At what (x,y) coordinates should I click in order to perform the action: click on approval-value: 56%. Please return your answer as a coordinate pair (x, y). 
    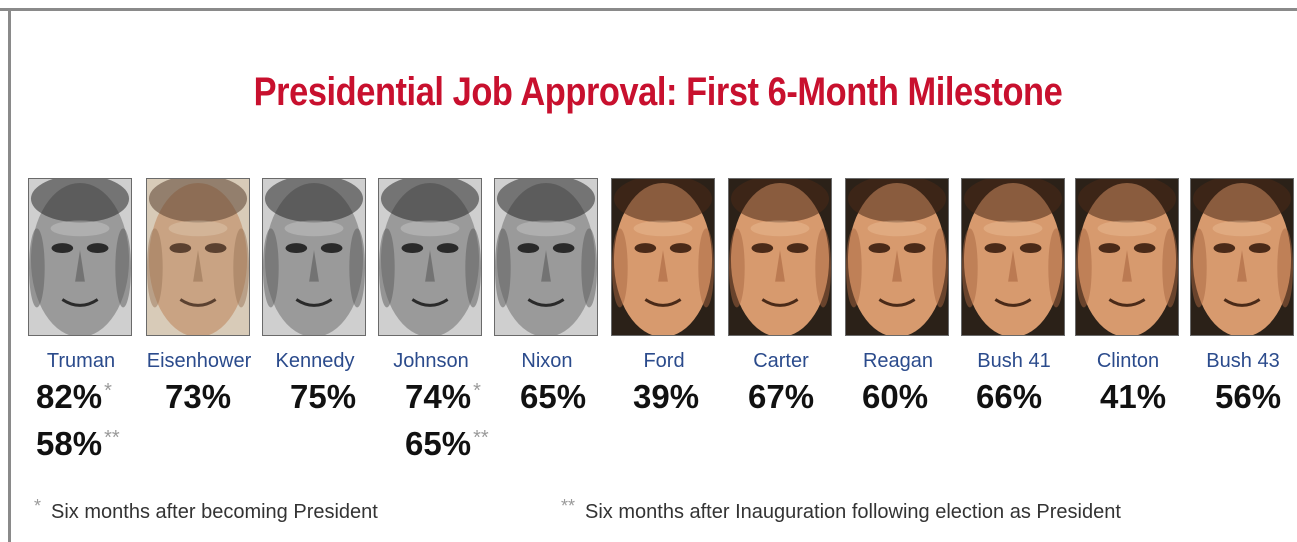
    Looking at the image, I should click on (1248, 397).